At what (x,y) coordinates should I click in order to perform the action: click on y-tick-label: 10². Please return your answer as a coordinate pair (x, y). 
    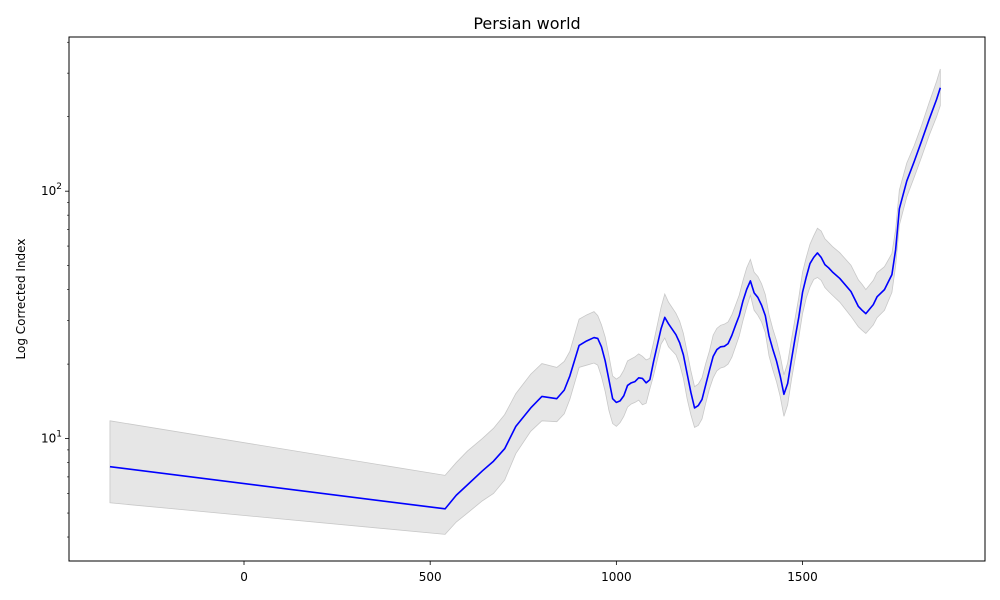
    Looking at the image, I should click on (51, 190).